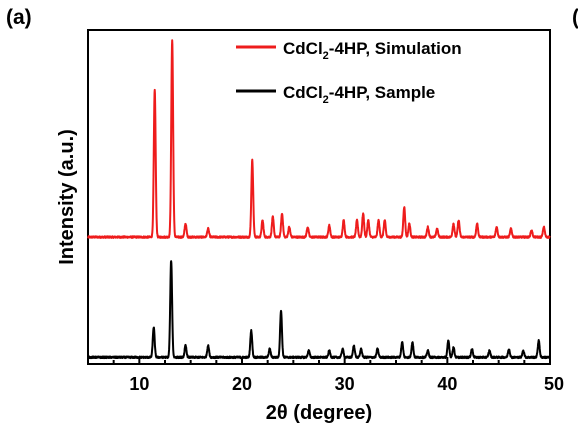 The image size is (578, 445). Describe the element at coordinates (349, 72) in the screenshot. I see `legend: CdCl2-4HP, Simulation CdCl2-4HP, Sample` at that location.